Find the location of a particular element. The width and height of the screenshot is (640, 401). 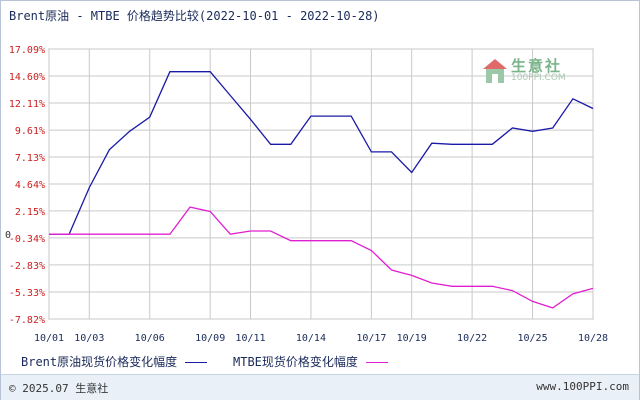

footer: © 2025.07 生意社 www.100PPI.com is located at coordinates (320, 387).